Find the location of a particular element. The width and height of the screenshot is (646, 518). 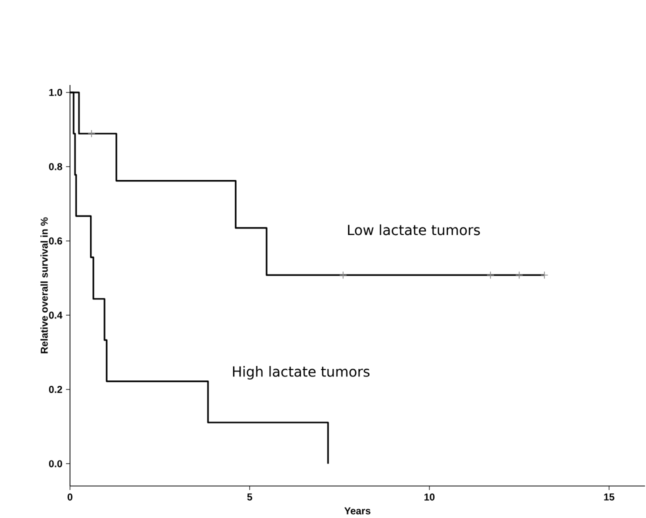

text: Low lactate tumors is located at coordinates (414, 230).